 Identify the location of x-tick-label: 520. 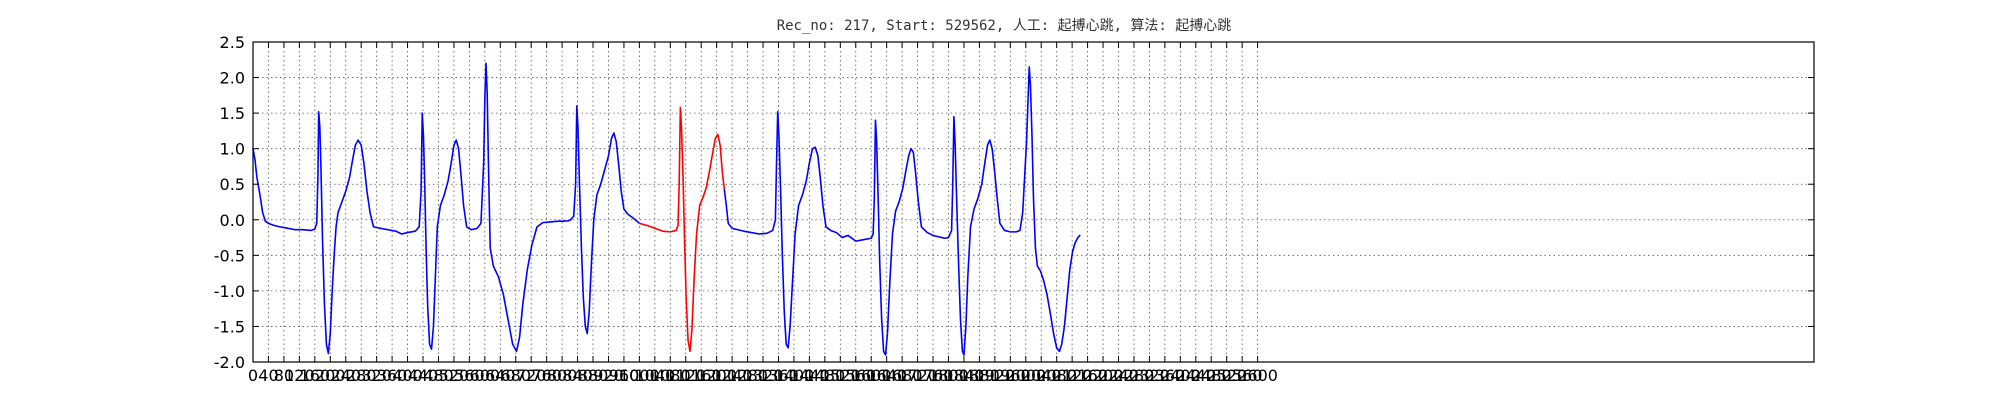
(454, 375).